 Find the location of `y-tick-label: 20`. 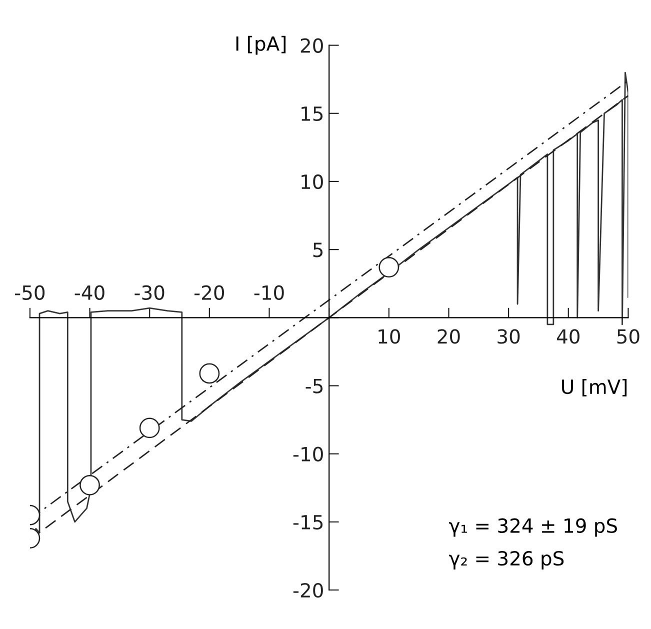

y-tick-label: 20 is located at coordinates (311, 45).